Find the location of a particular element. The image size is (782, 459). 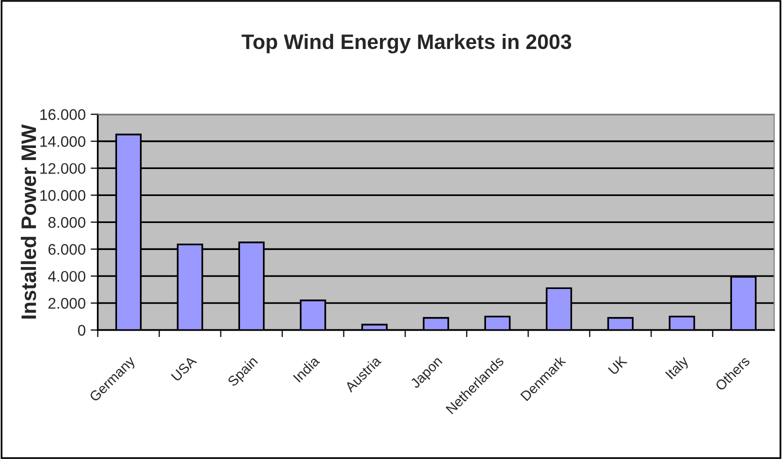

y-axis-title: Installed Power MW is located at coordinates (28, 221).